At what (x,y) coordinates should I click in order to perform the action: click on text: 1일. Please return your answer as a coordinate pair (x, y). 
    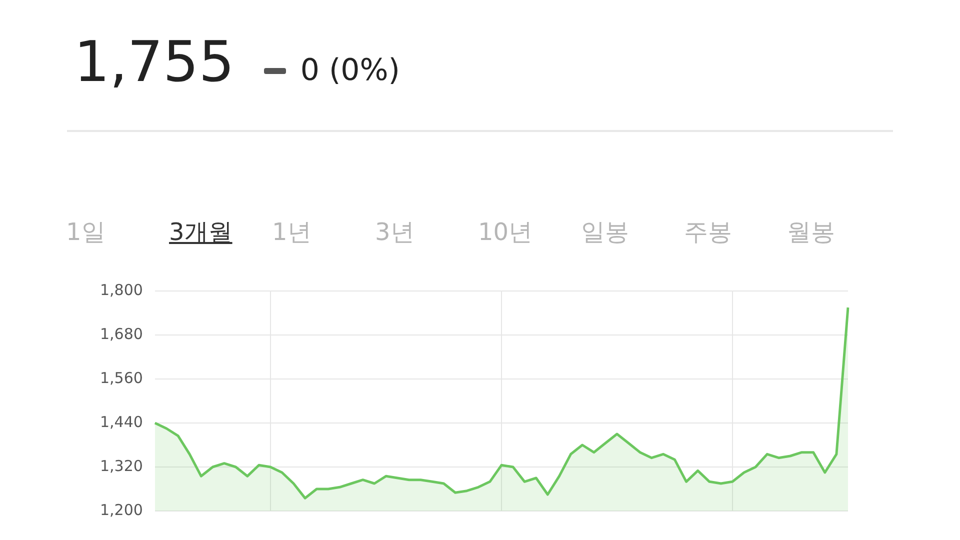
    Looking at the image, I should click on (86, 232).